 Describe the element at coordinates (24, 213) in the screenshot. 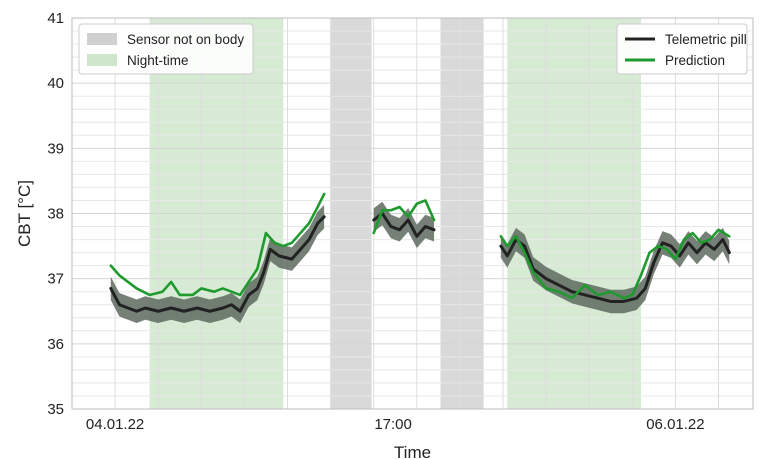

I see `y-axis-title: CBT [°C]` at that location.